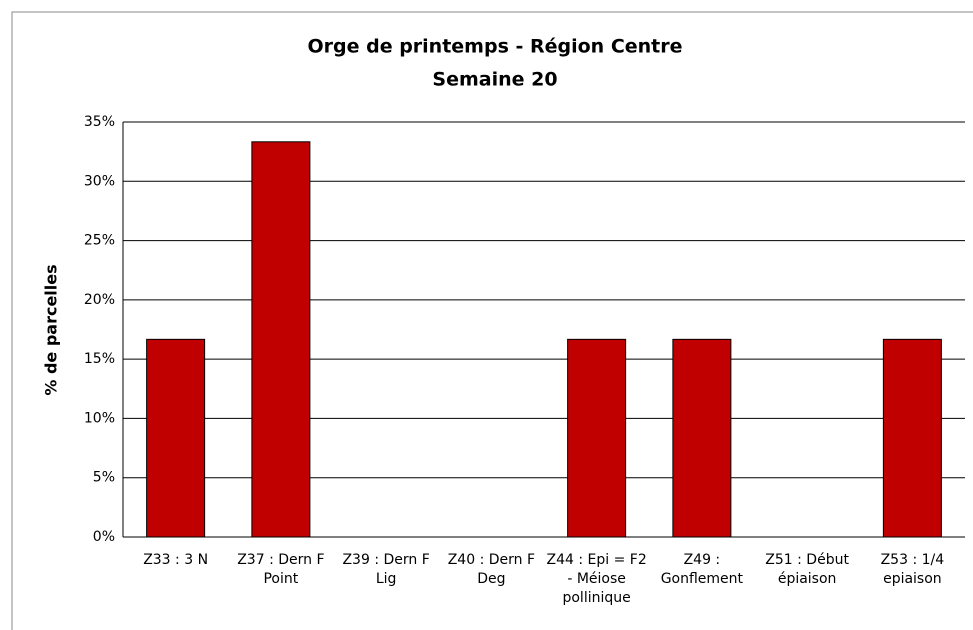 Image resolution: width=973 pixels, height=630 pixels. What do you see at coordinates (99, 122) in the screenshot?
I see `y-tick-label: 35%` at bounding box center [99, 122].